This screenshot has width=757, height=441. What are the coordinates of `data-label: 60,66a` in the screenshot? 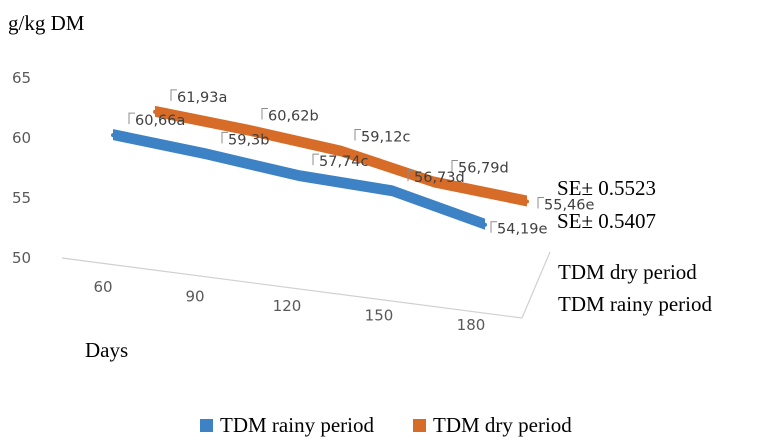 It's located at (160, 121).